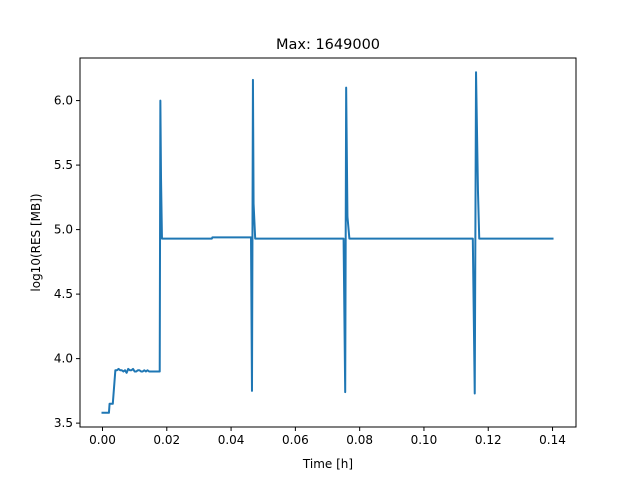 The width and height of the screenshot is (640, 480). Describe the element at coordinates (63, 230) in the screenshot. I see `y-tick-label: 5.0` at that location.